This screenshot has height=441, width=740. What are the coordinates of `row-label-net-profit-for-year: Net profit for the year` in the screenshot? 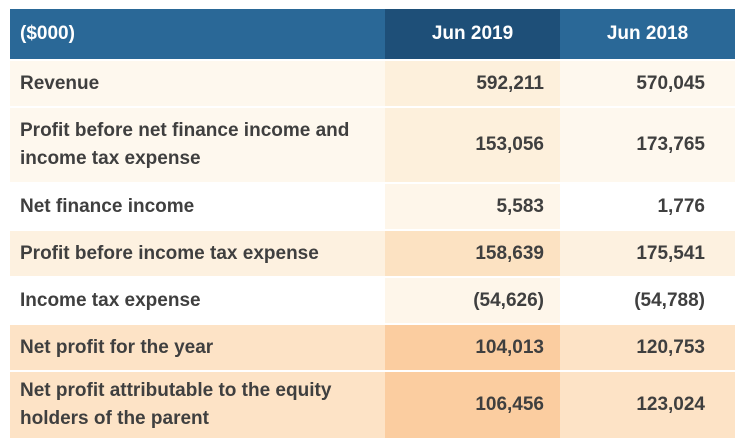 It's located at (197, 348).